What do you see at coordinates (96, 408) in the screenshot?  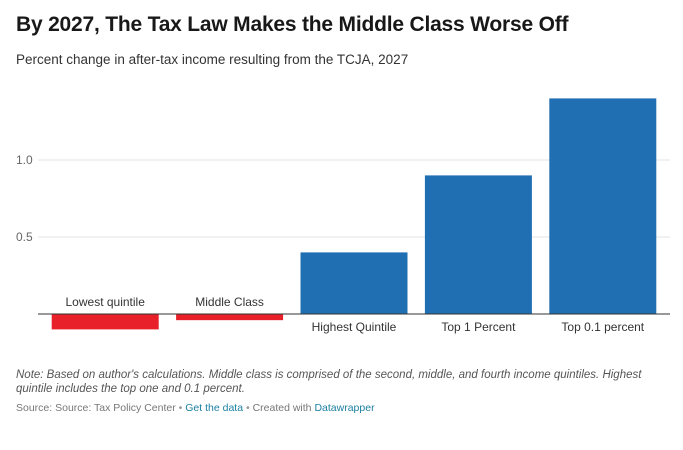 I see `source-text: Source: Source: Tax Policy Center` at bounding box center [96, 408].